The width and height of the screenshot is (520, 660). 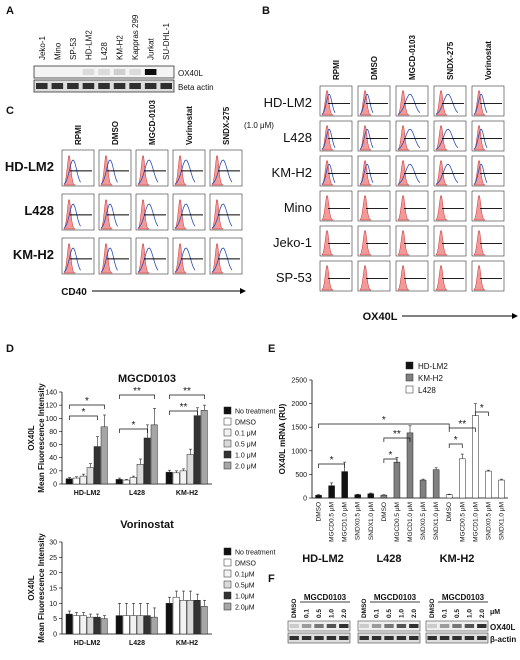 I want to click on blot-lane-label: KM-H2, so click(x=120, y=47).